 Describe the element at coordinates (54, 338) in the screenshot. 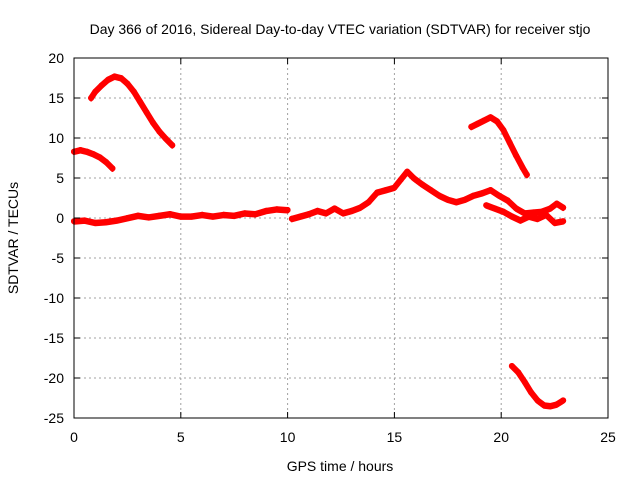

I see `y-tick-label: -15` at that location.